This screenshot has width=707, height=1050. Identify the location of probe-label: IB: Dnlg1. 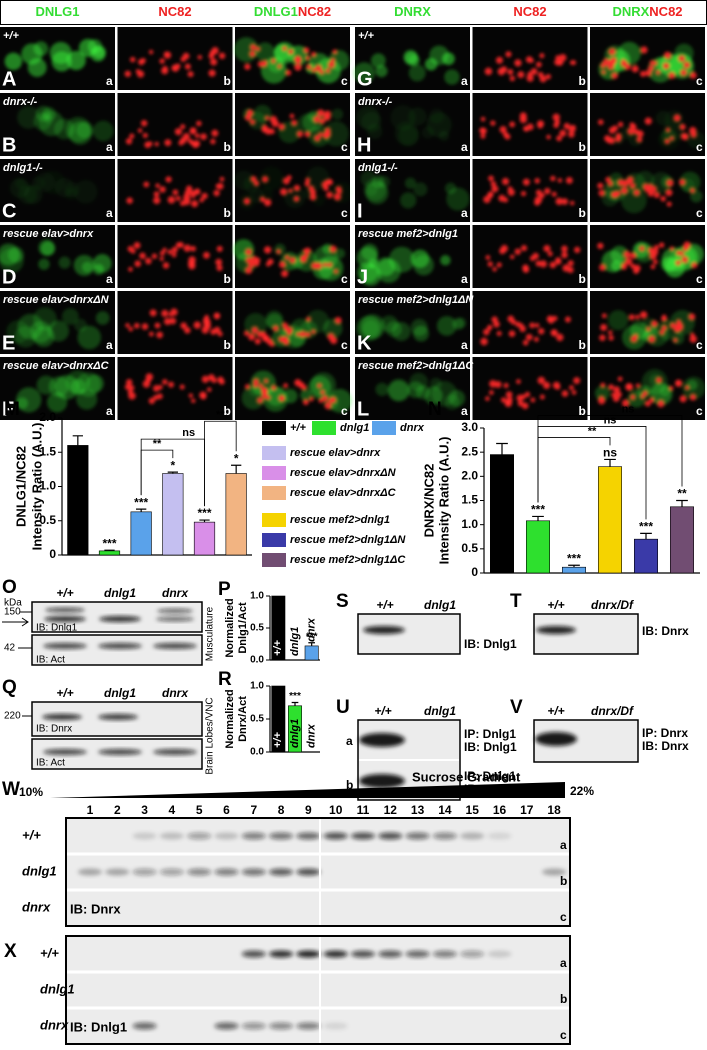
(490, 644).